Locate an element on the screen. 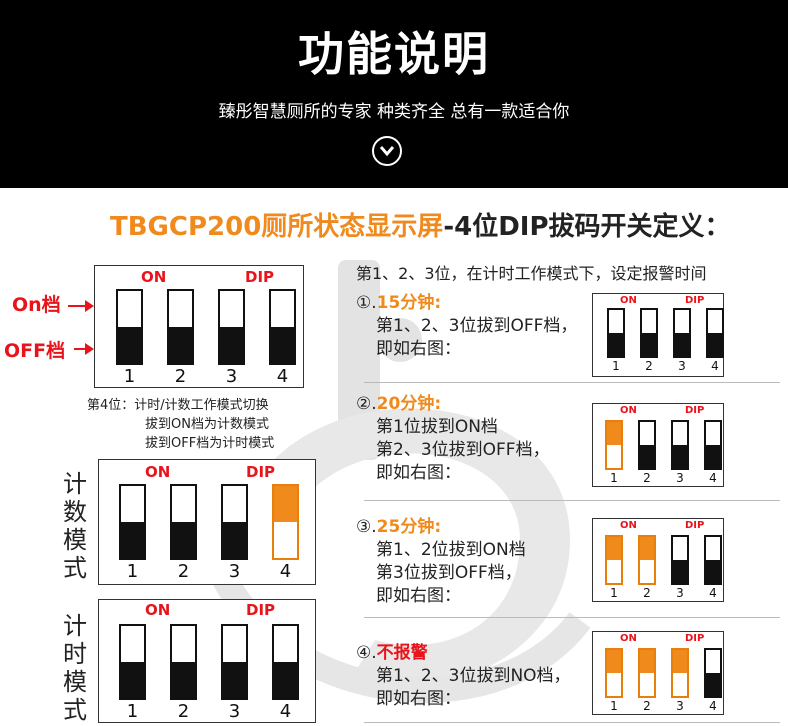 The height and width of the screenshot is (726, 788). item-number: ③. is located at coordinates (366, 527).